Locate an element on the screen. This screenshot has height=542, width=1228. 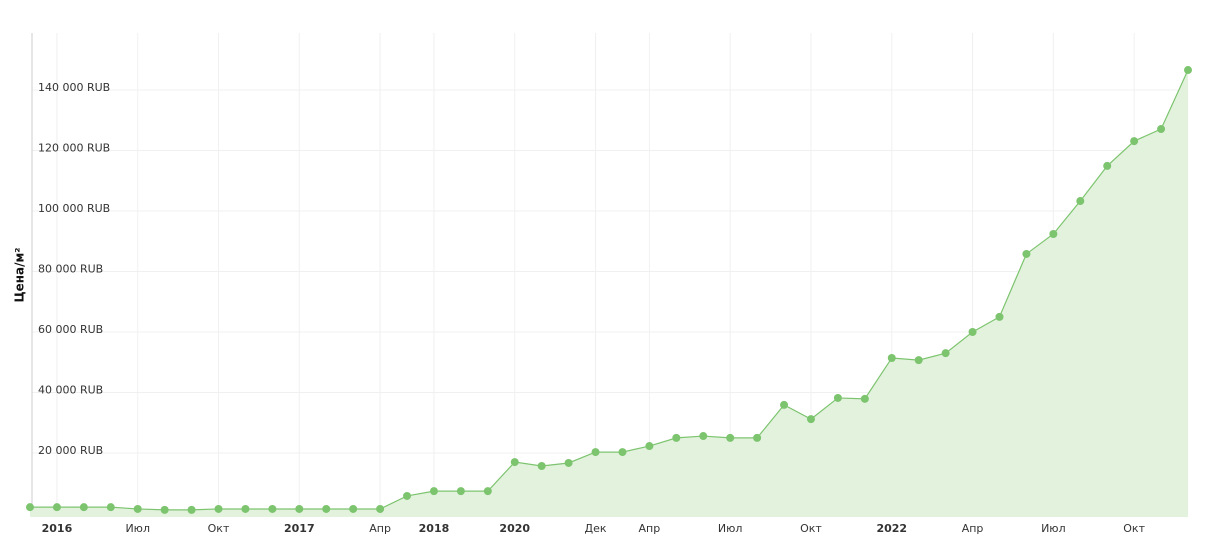
x-tick-label: 2017 is located at coordinates (299, 528).